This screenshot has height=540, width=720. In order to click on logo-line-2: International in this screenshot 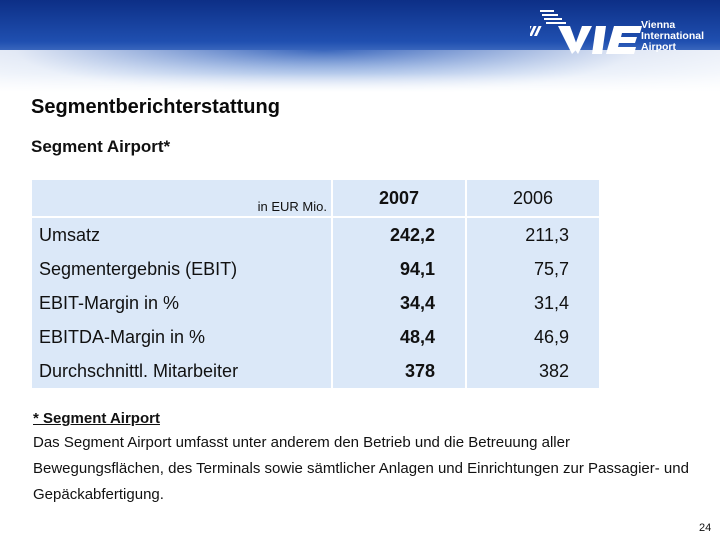, I will do `click(673, 36)`.